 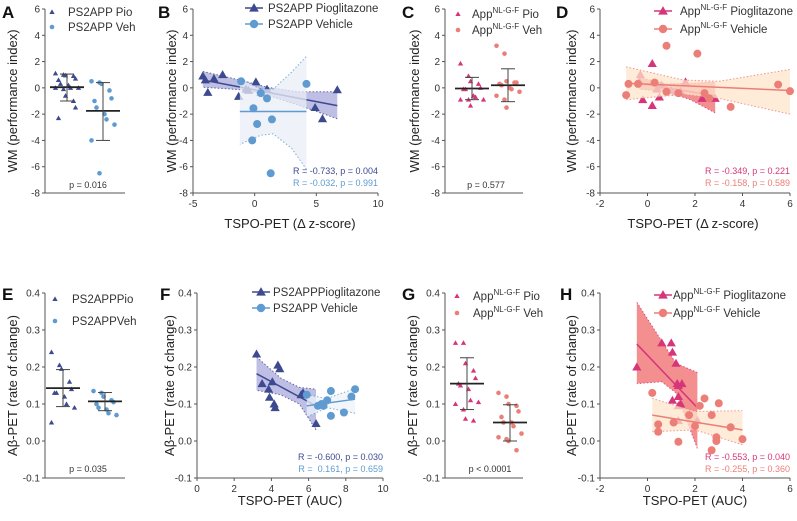 What do you see at coordinates (37, 88) in the screenshot?
I see `y-tick-label: 0` at bounding box center [37, 88].